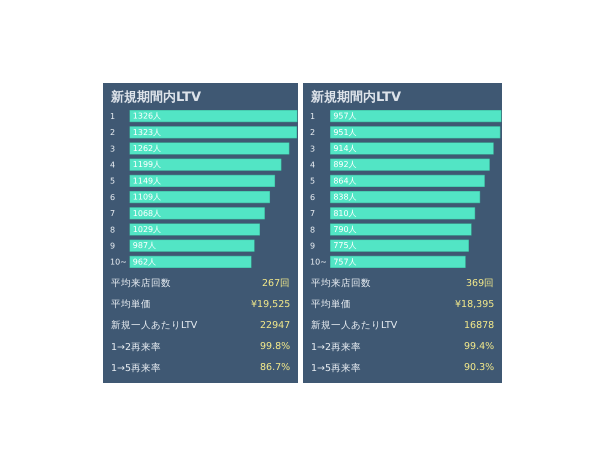  What do you see at coordinates (345, 148) in the screenshot?
I see `data-label: 914人` at bounding box center [345, 148].